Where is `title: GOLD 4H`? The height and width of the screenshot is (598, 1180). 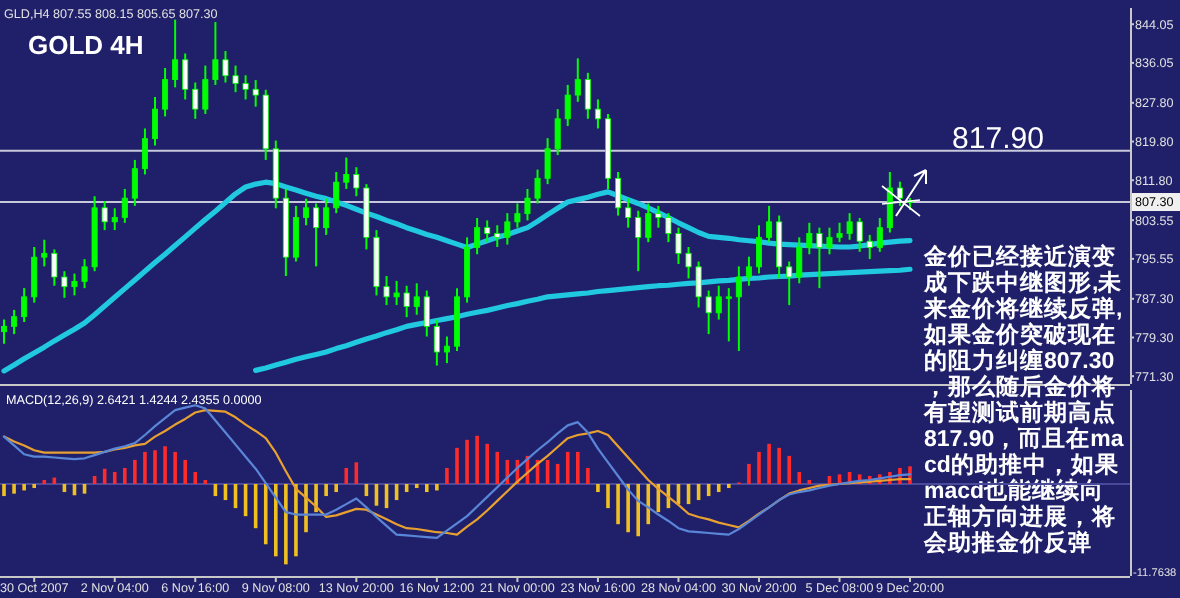 title: GOLD 4H is located at coordinates (86, 45).